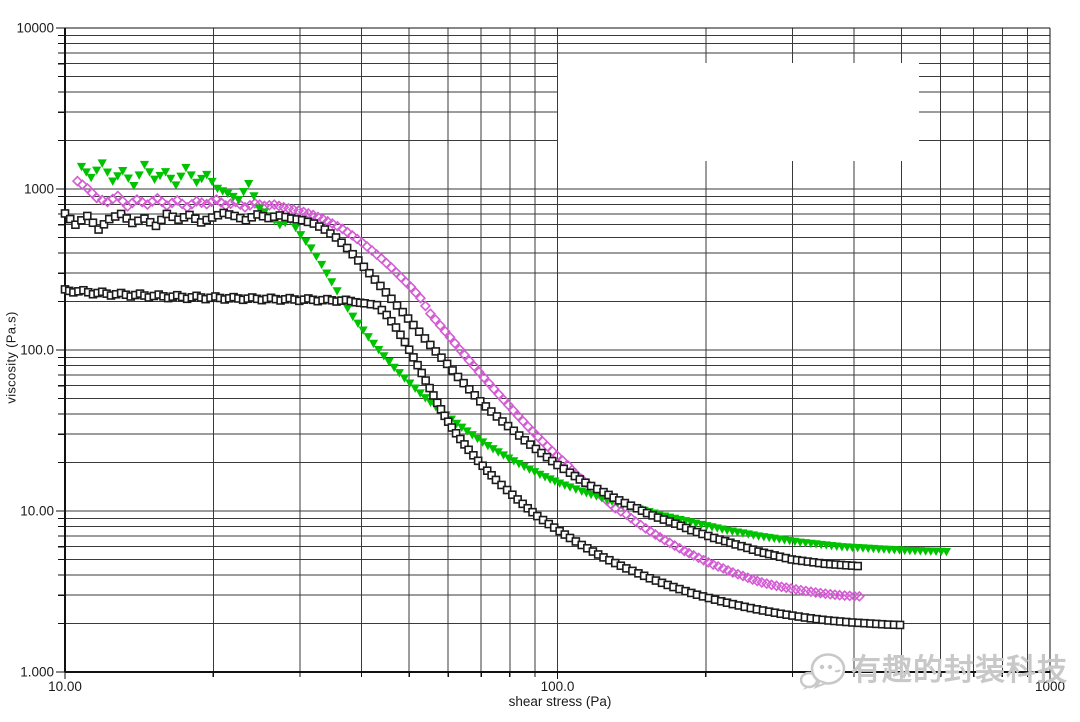  What do you see at coordinates (11, 357) in the screenshot?
I see `y-axis-title: viscosity (Pa.s)` at bounding box center [11, 357].